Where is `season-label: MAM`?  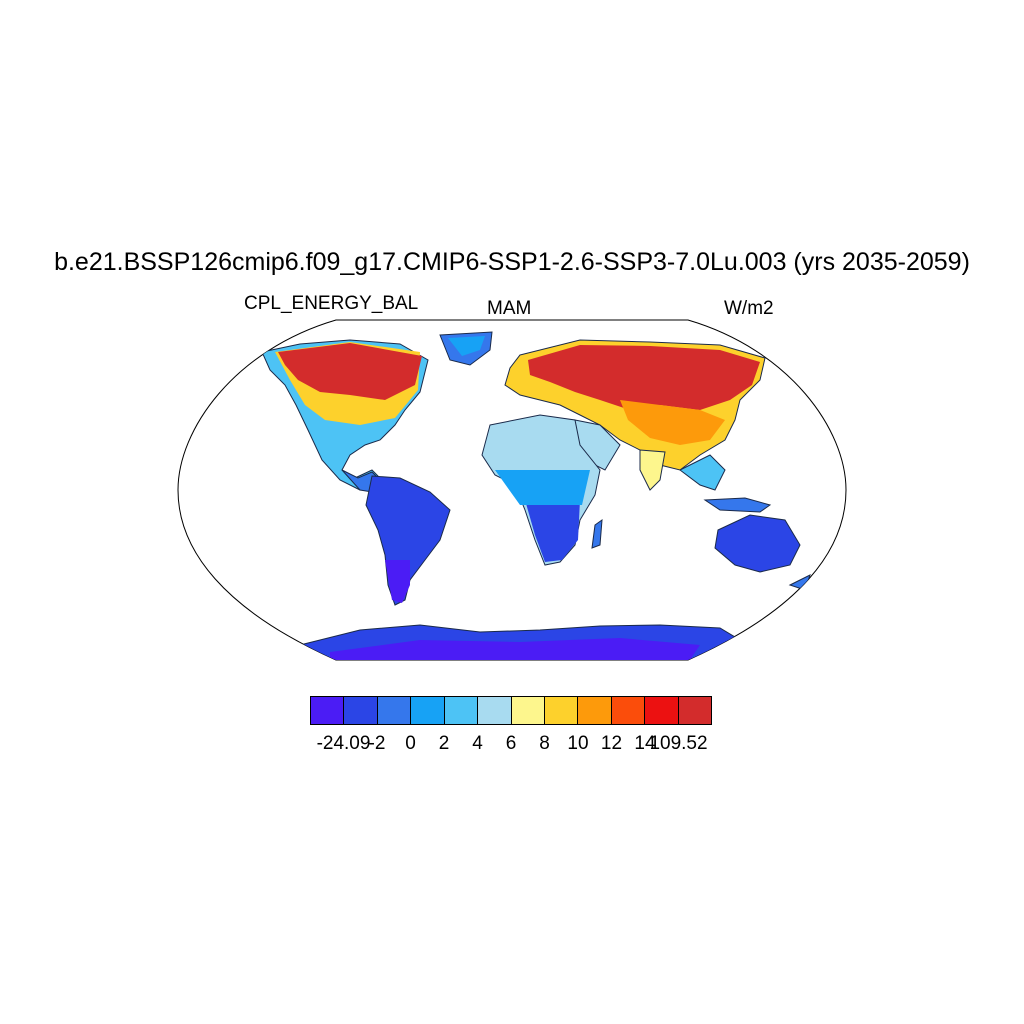 season-label: MAM is located at coordinates (509, 308).